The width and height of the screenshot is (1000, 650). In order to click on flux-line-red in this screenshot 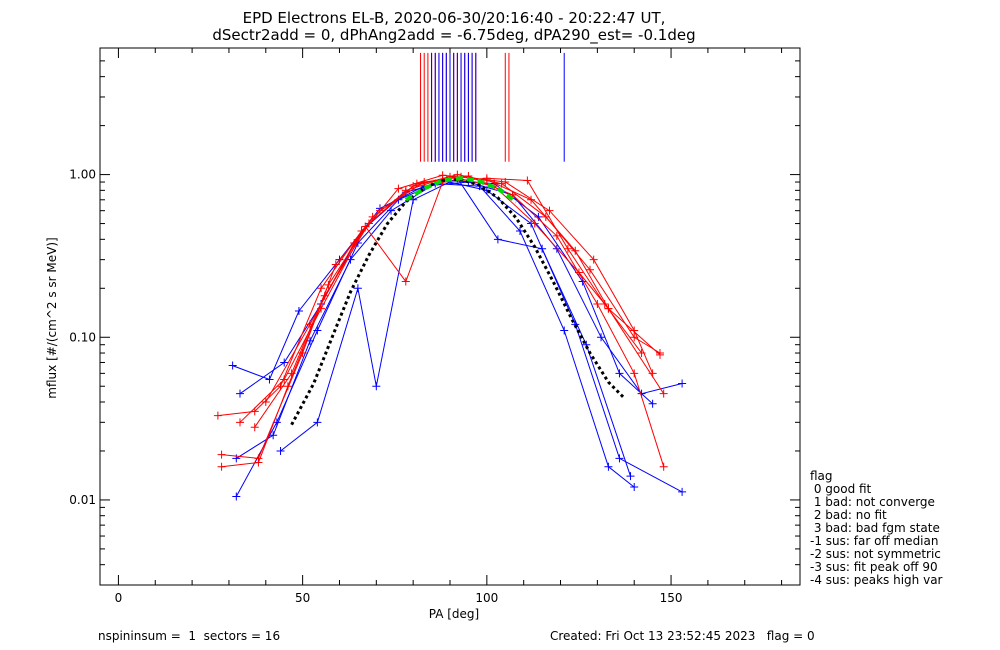, I will do `click(463, 288)`.